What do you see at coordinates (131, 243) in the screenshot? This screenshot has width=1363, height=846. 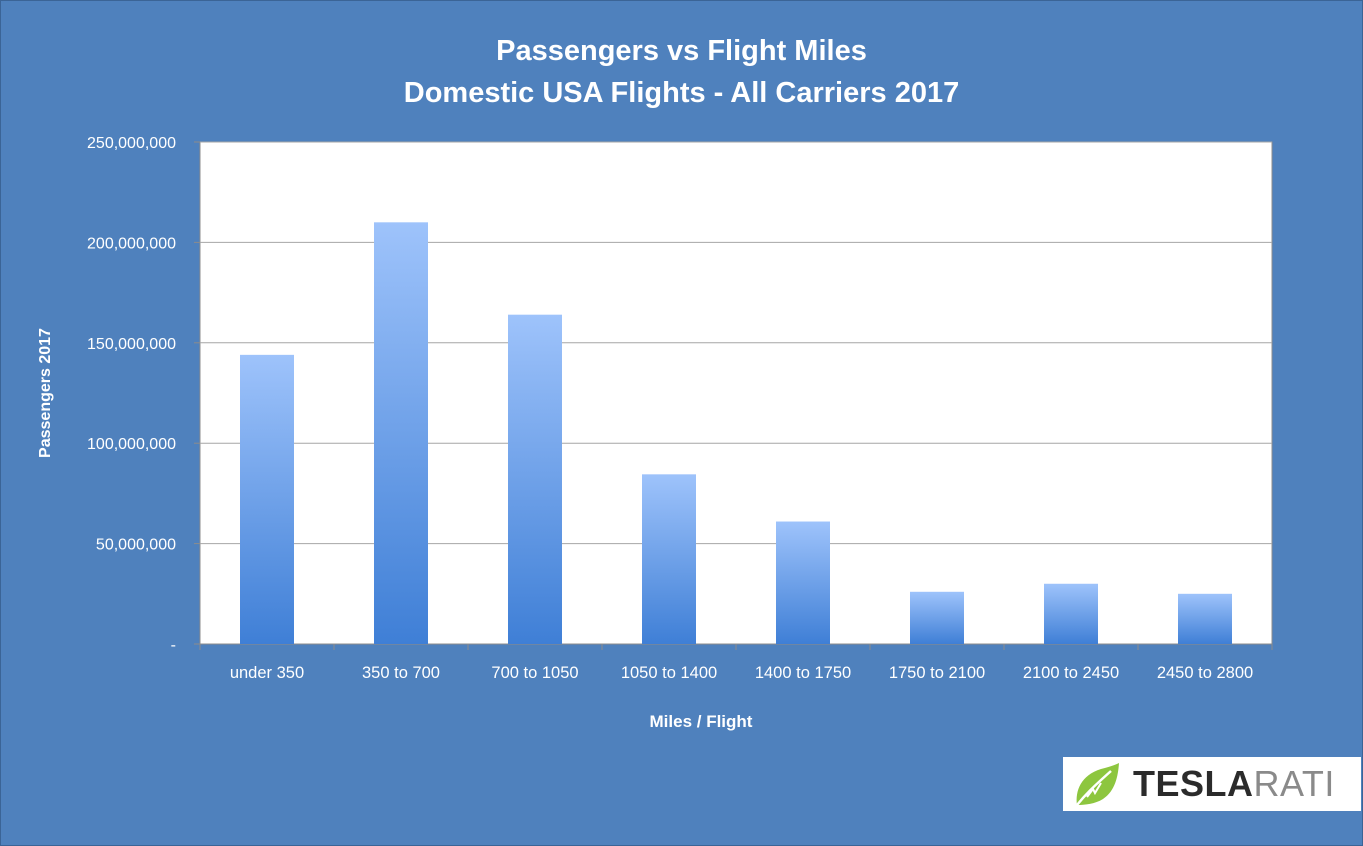 I see `y-tick-label: 200,000,000` at bounding box center [131, 243].